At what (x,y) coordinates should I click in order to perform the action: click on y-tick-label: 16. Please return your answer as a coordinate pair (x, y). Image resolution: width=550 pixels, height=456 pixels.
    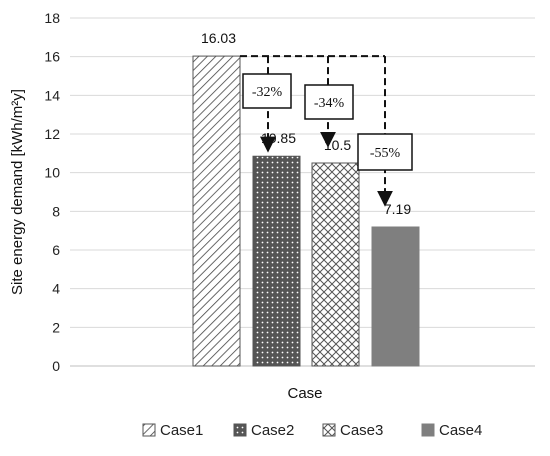
    Looking at the image, I should click on (52, 57).